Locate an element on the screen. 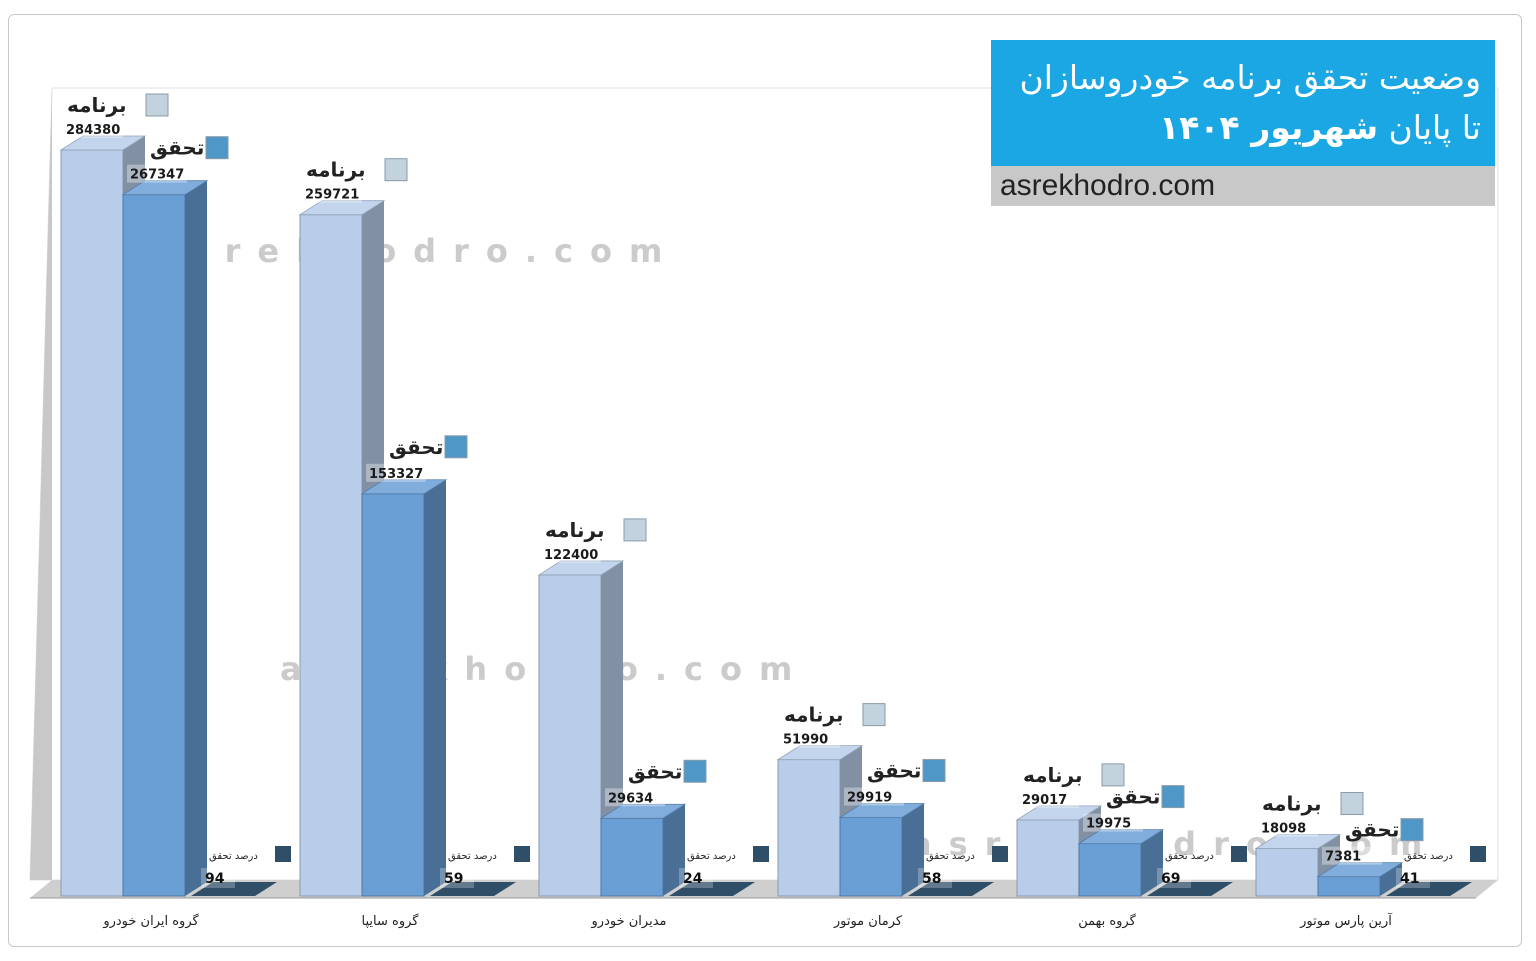  category-label: آرین پارس موتور is located at coordinates (1346, 920).